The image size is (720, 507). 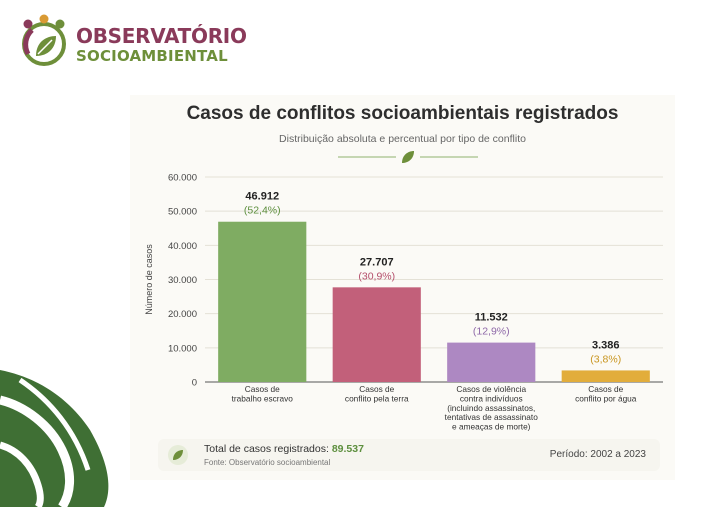 What do you see at coordinates (266, 449) in the screenshot?
I see `total-label: Total de casos registrados:` at bounding box center [266, 449].